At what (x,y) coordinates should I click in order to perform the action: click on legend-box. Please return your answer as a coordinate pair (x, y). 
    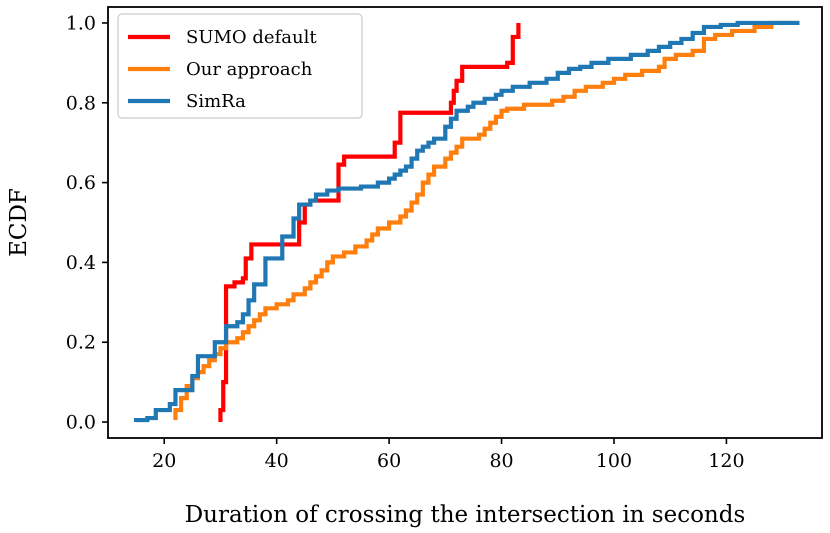
    Looking at the image, I should click on (240, 66).